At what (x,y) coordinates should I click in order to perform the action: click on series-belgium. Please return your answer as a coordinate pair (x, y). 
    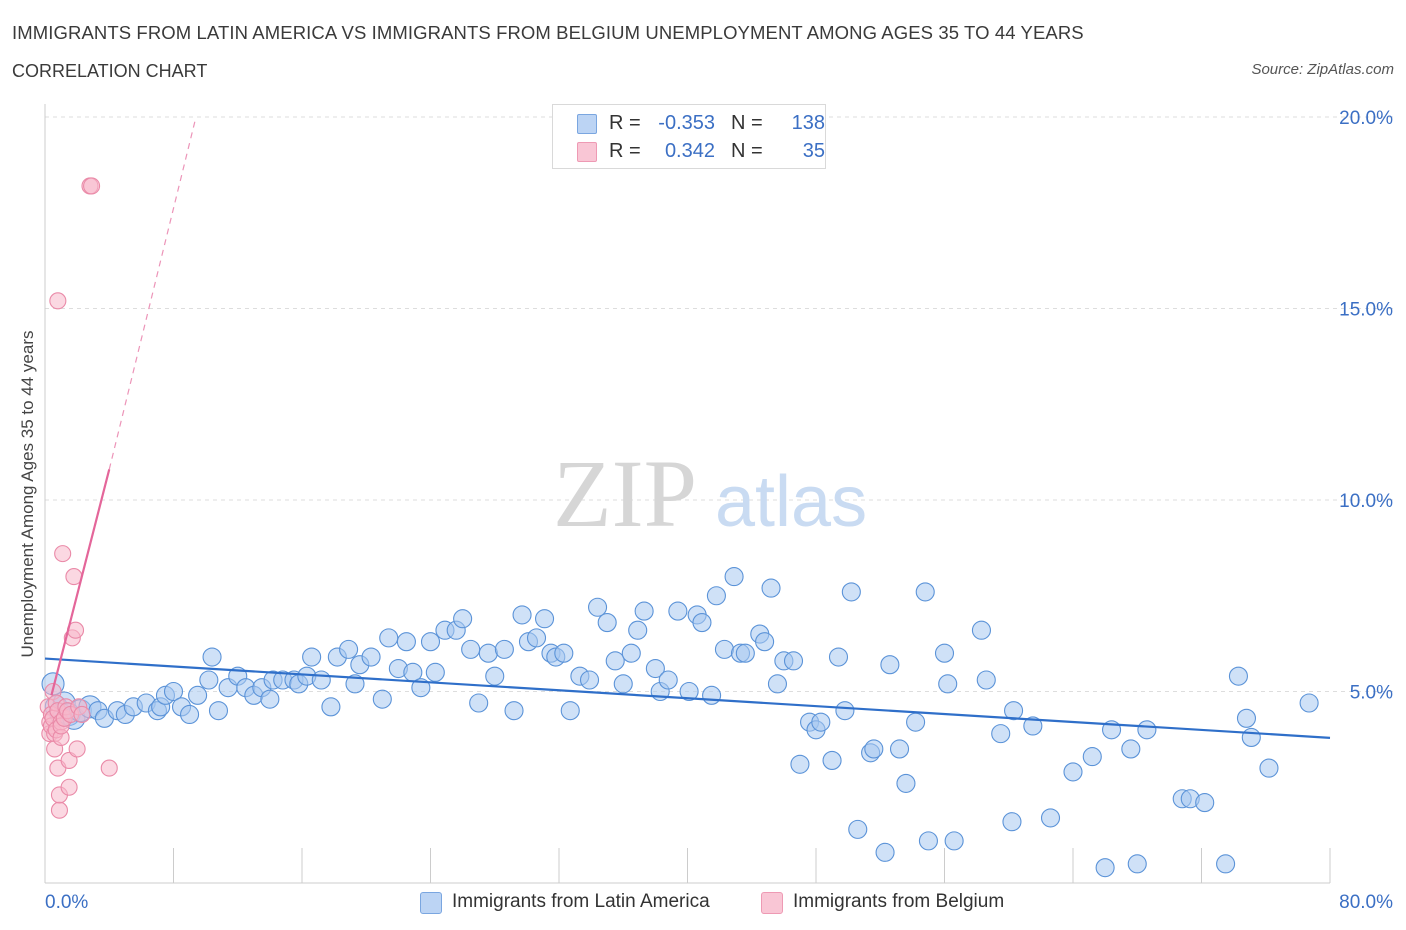
    Looking at the image, I should click on (78, 498).